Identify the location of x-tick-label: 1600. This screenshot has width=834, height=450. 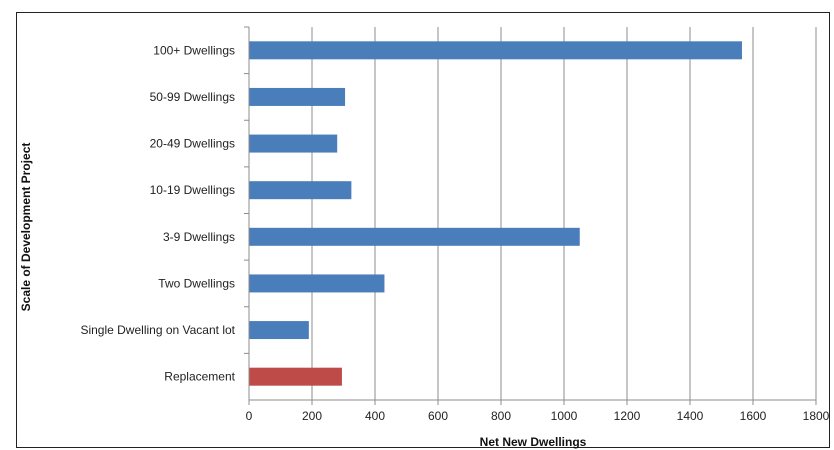
(753, 416).